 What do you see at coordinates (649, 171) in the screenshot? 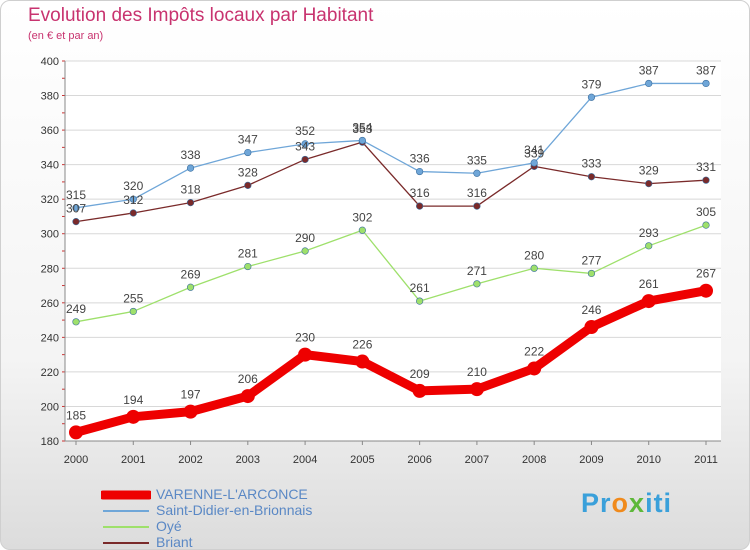
I see `data-label: 329` at bounding box center [649, 171].